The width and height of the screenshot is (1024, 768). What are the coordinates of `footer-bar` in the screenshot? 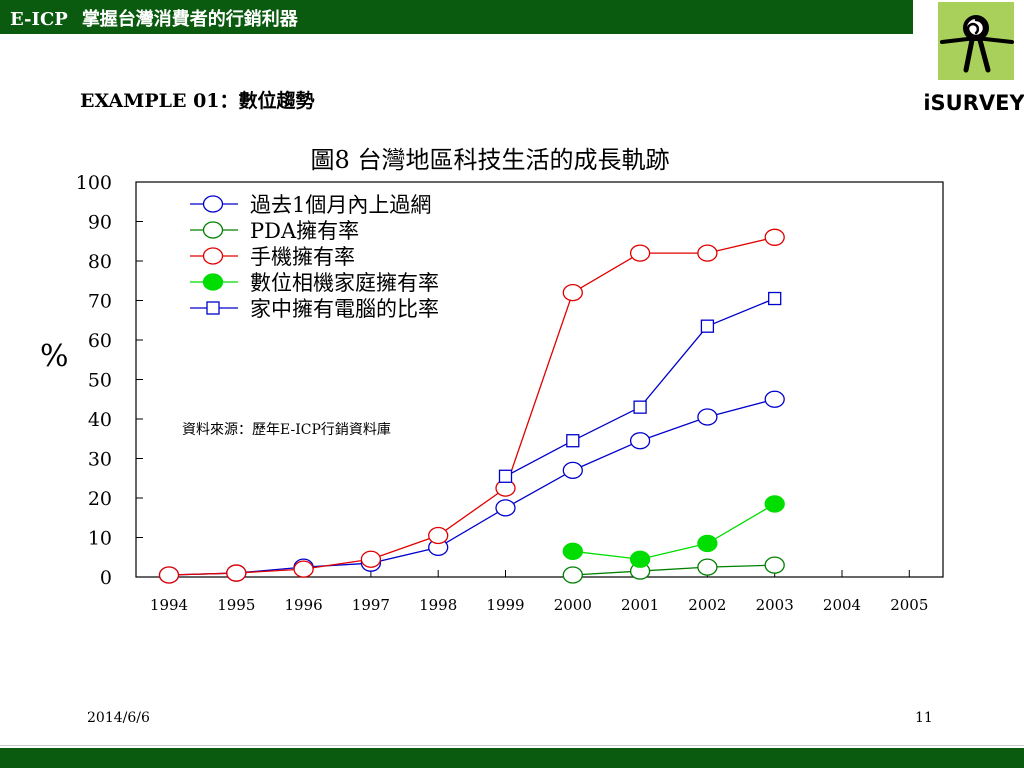 It's located at (512, 758).